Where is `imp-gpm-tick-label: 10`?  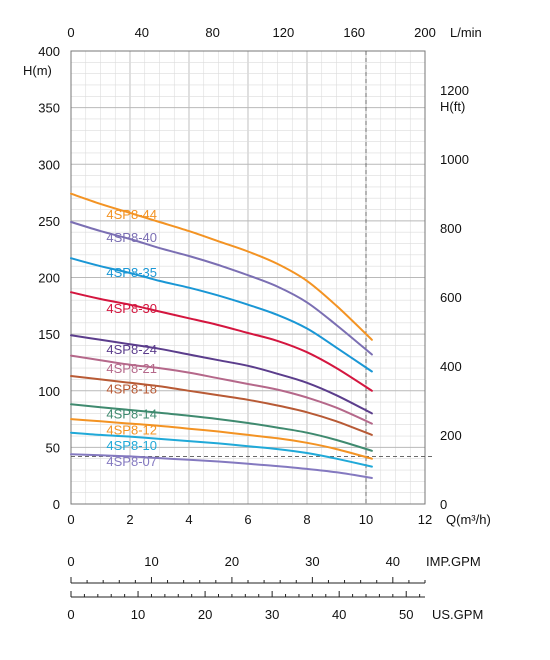
imp-gpm-tick-label: 10 is located at coordinates (151, 561).